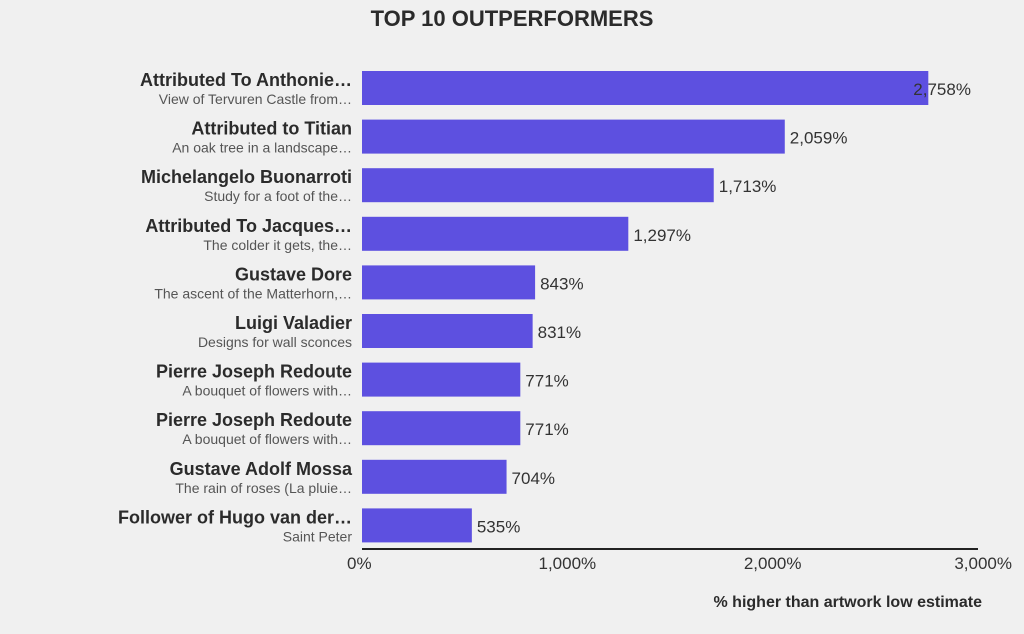 The height and width of the screenshot is (634, 1024). Describe the element at coordinates (293, 323) in the screenshot. I see `artist-label: Luigi Valadier` at that location.